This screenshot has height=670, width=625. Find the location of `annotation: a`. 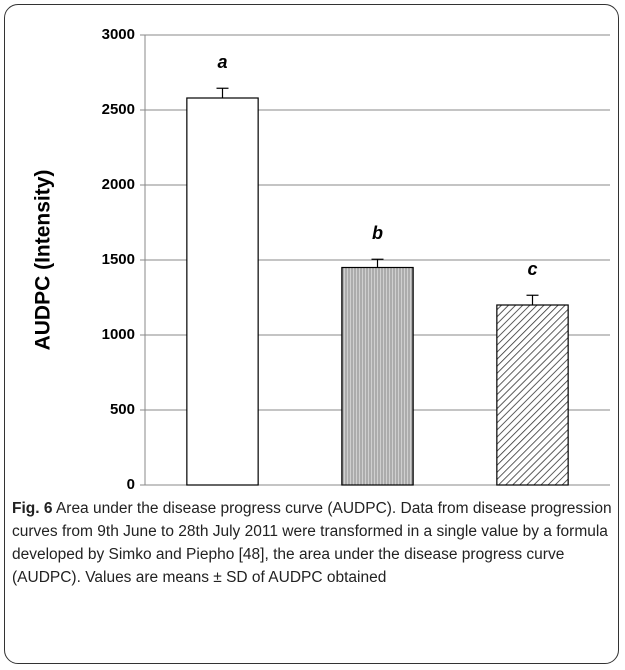

annotation: a is located at coordinates (222, 62).